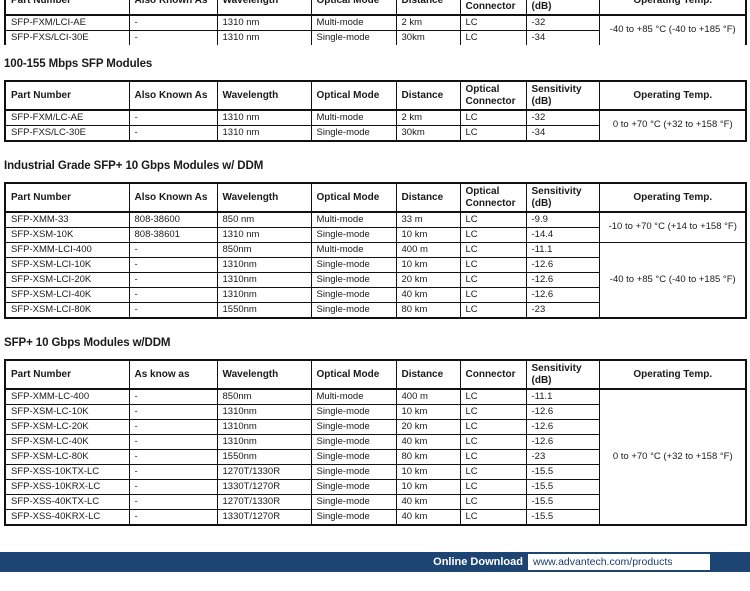 The width and height of the screenshot is (750, 591). What do you see at coordinates (87, 343) in the screenshot?
I see `section-title-sfp-plus-ddm: SFP+ 10 Gbps Modules w/DDM` at bounding box center [87, 343].